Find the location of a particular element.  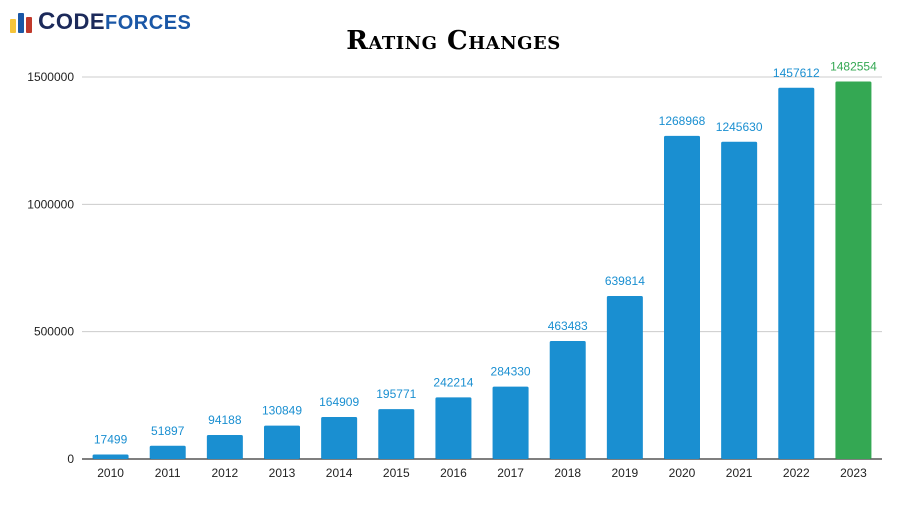

x-tick-label: 2013 is located at coordinates (282, 473).